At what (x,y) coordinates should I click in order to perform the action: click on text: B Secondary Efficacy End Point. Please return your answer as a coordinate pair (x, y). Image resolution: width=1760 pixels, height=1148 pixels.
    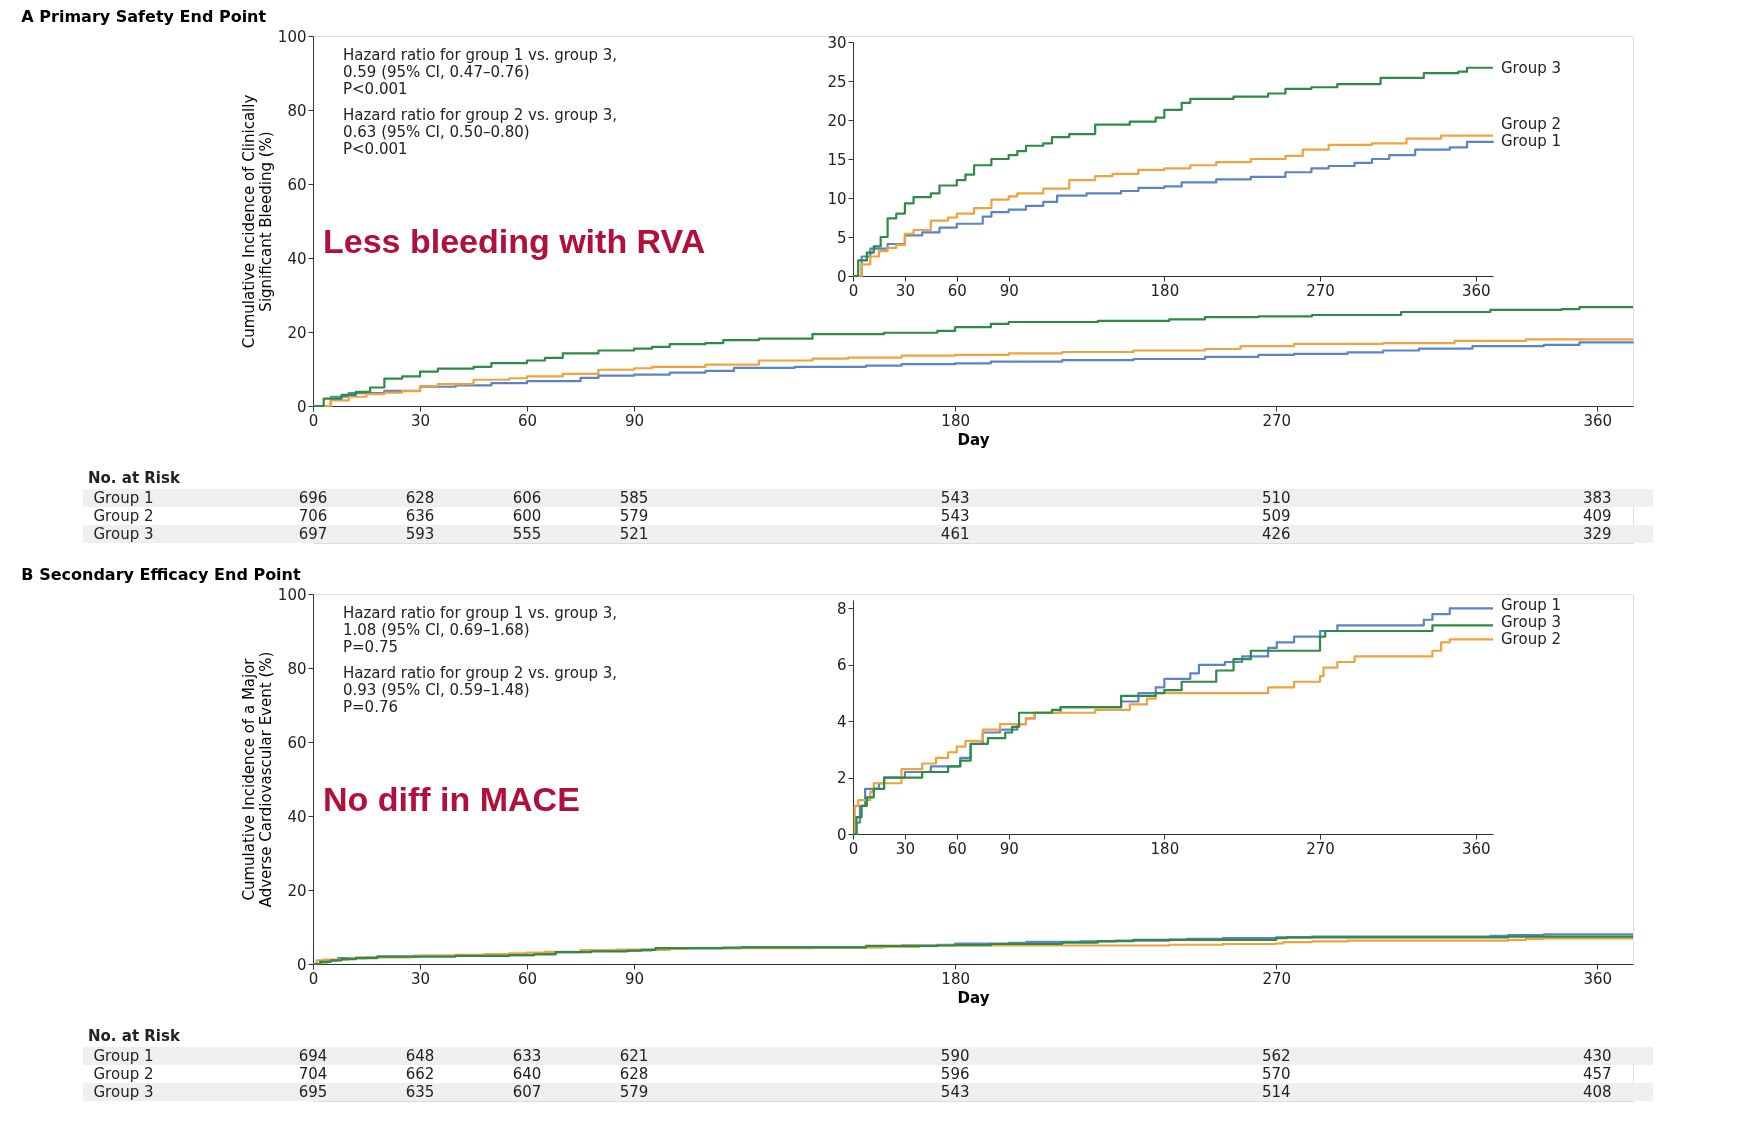
    Looking at the image, I should click on (161, 574).